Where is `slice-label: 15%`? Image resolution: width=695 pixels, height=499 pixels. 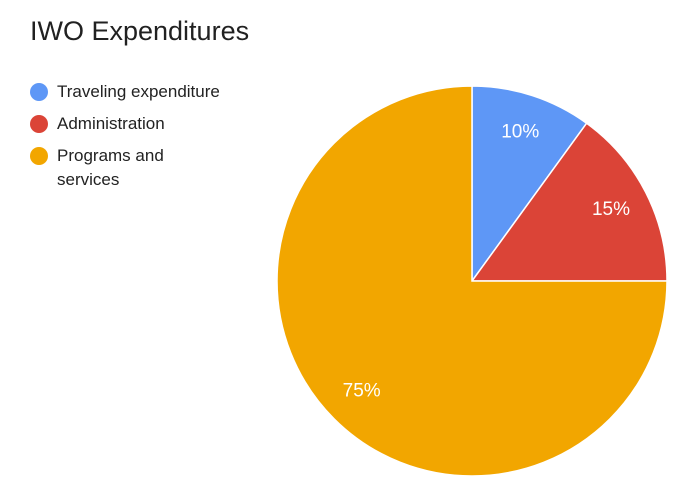
slice-label: 15% is located at coordinates (611, 209).